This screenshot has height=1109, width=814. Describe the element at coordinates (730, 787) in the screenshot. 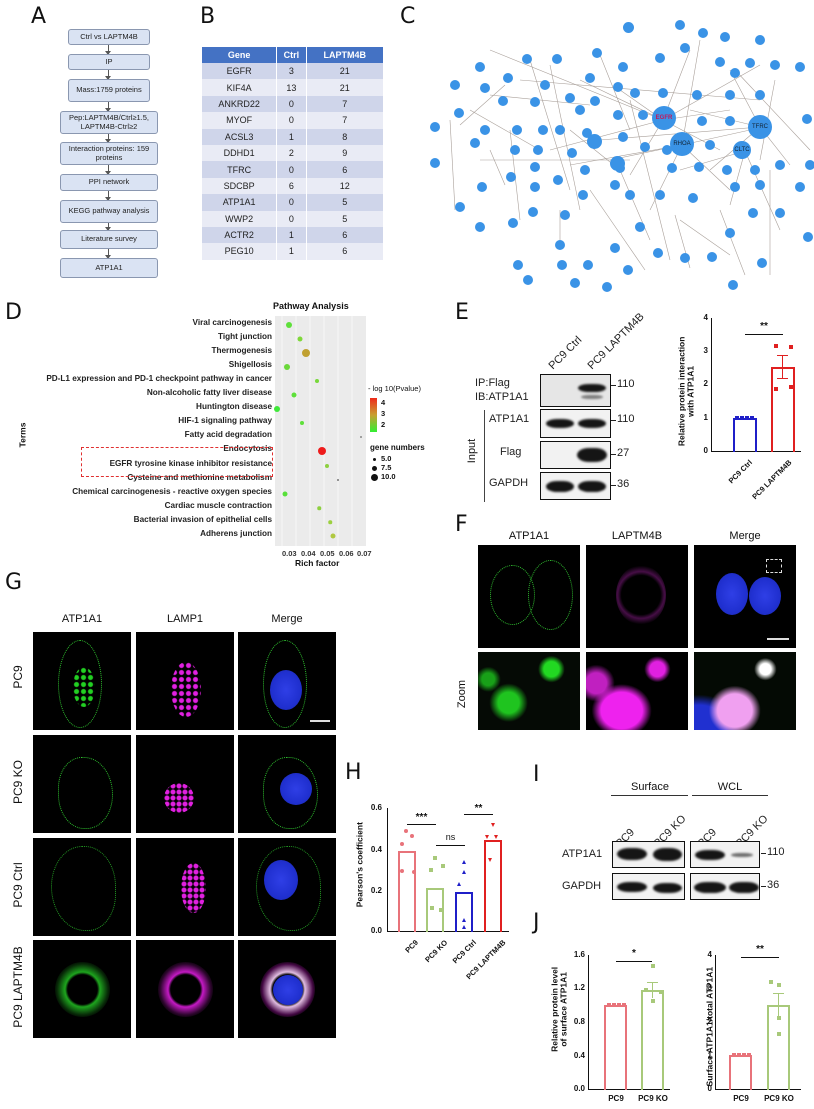

I see `group-label-wcl: WCL` at that location.